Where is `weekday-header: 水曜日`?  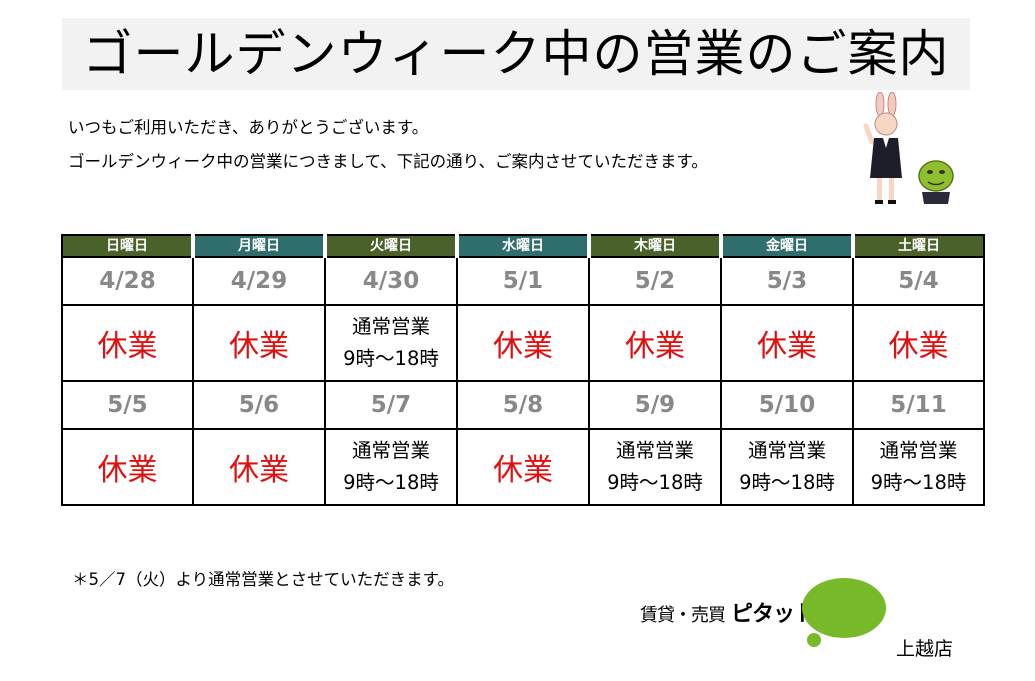 weekday-header: 水曜日 is located at coordinates (522, 246).